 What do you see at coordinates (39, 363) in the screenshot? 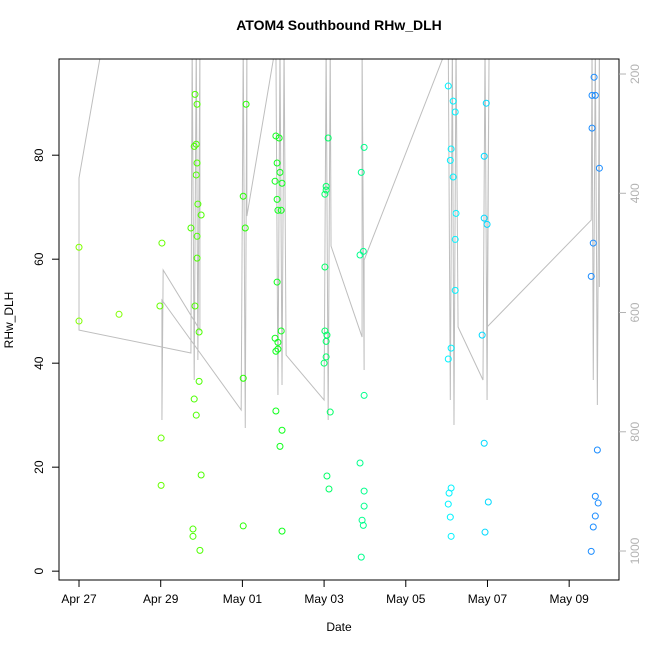
I see `y-tick-label: 40` at bounding box center [39, 363].